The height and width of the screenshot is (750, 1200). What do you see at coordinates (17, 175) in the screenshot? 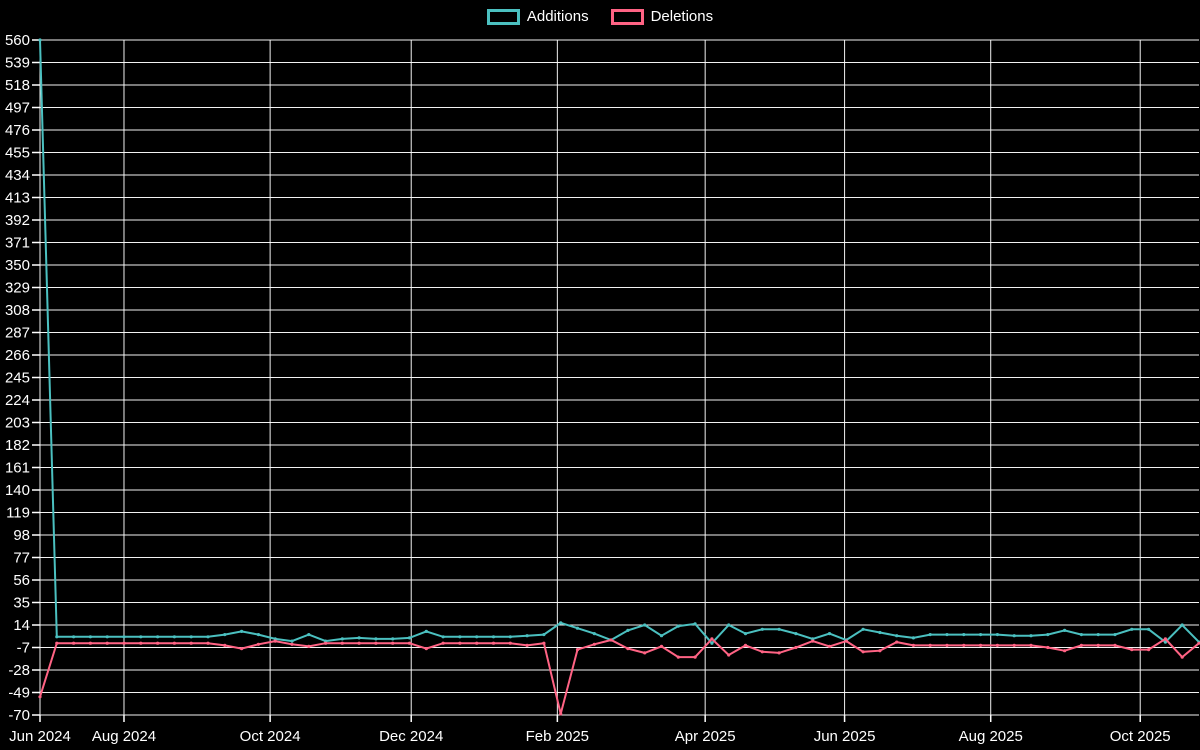
I see `y-tick-label: 434` at bounding box center [17, 175].